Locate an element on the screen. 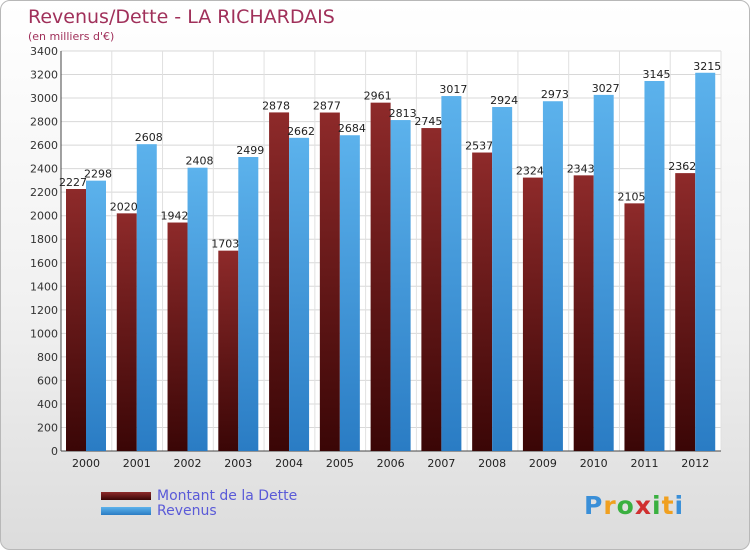 This screenshot has width=750, height=550. data-label-revenus: 3145 is located at coordinates (656, 74).